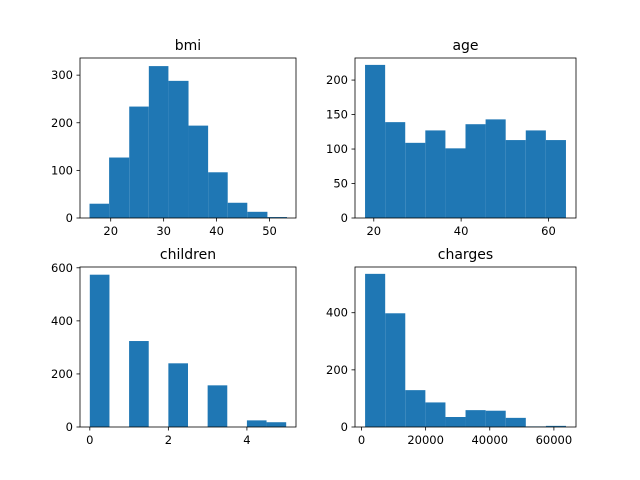 The image size is (640, 480). What do you see at coordinates (465, 347) in the screenshot?
I see `charges-axes-frame` at bounding box center [465, 347].